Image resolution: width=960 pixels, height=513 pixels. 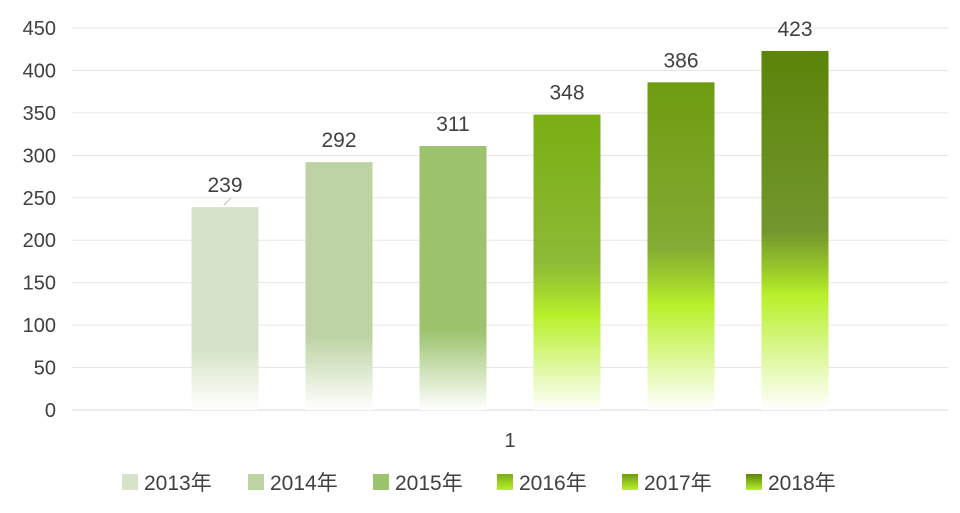 I want to click on bar-2016年, so click(x=567, y=262).